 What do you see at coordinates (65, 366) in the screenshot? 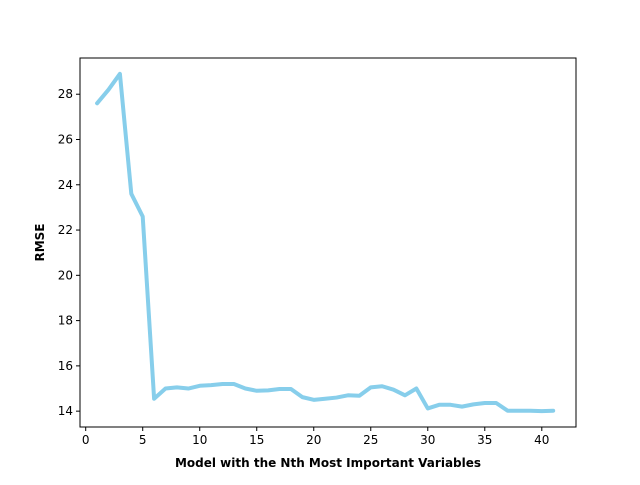
I see `y-tick-label: 16` at bounding box center [65, 366].